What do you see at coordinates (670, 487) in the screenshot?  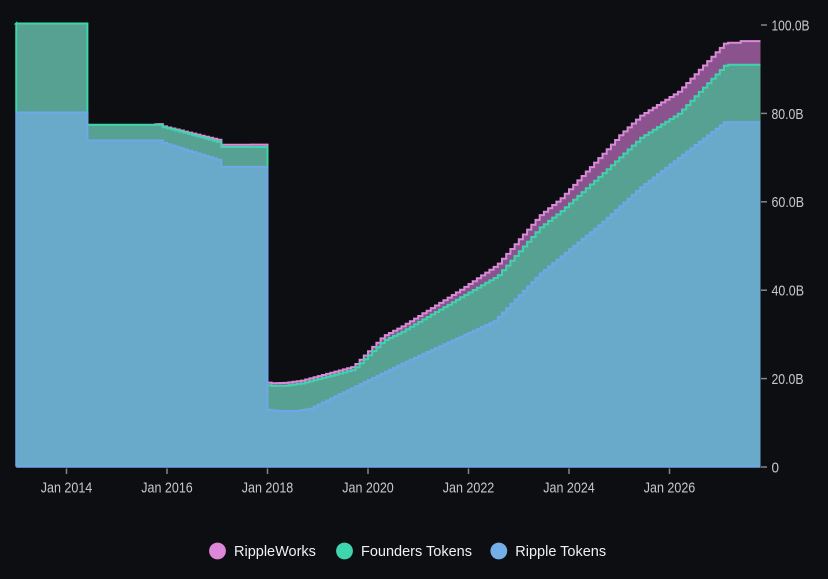 I see `svg-text: Jan 2026` at bounding box center [670, 487].